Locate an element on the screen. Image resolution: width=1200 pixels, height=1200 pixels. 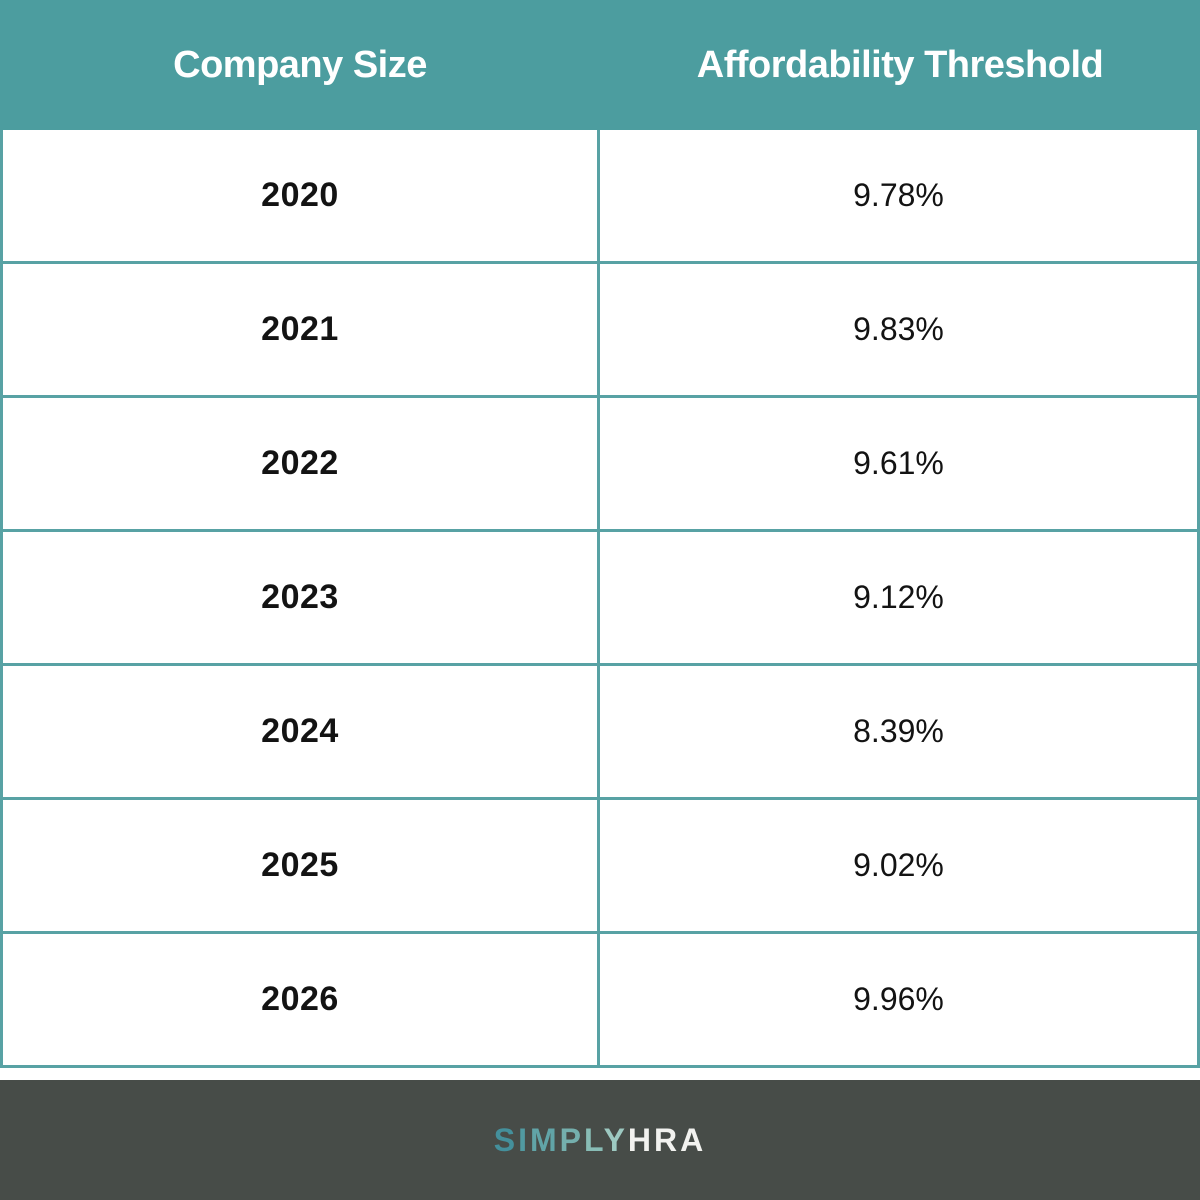
table-row: 2023 9.12% is located at coordinates (600, 599).